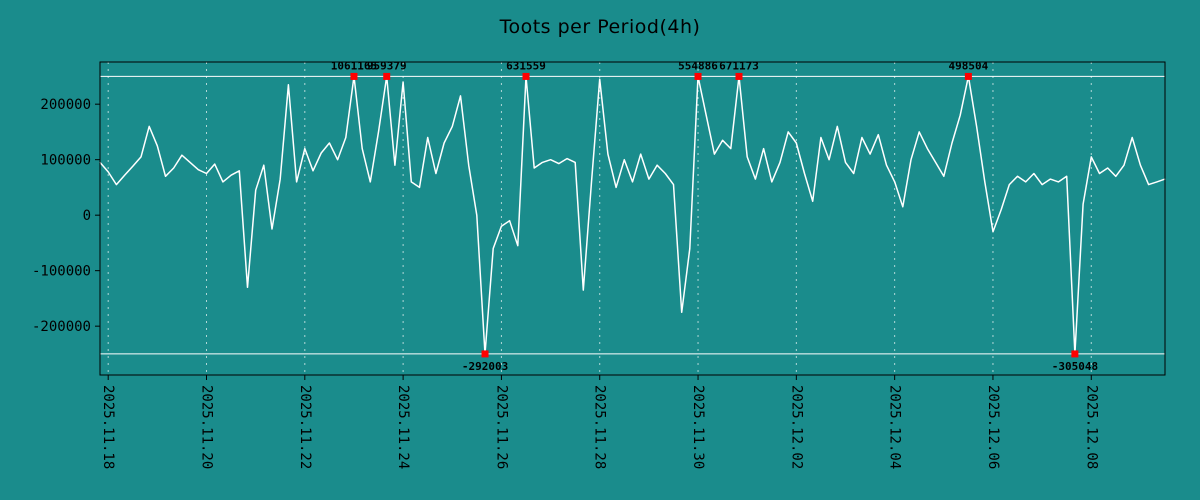  Describe the element at coordinates (526, 65) in the screenshot. I see `annotation-label: 631559` at that location.